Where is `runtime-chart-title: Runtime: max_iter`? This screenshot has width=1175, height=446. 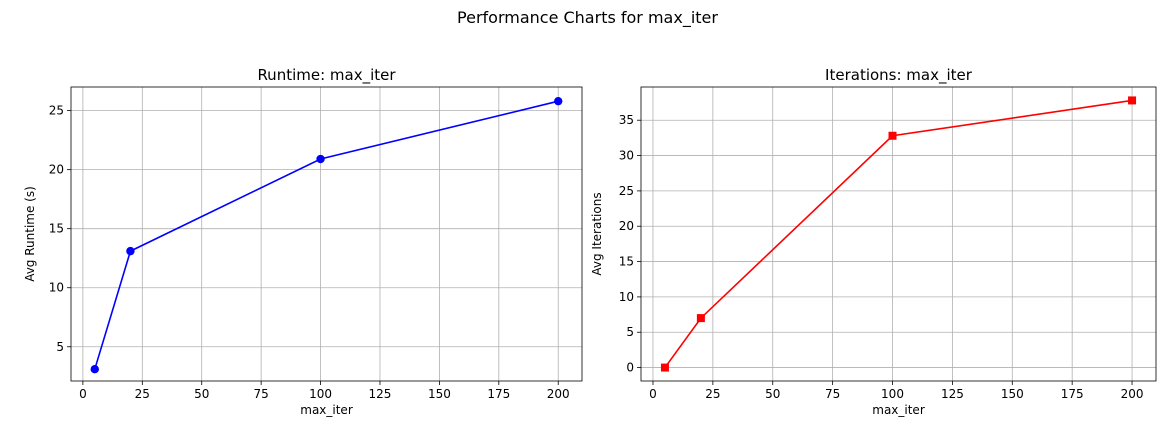 runtime-chart-title: Runtime: max_iter is located at coordinates (326, 75).